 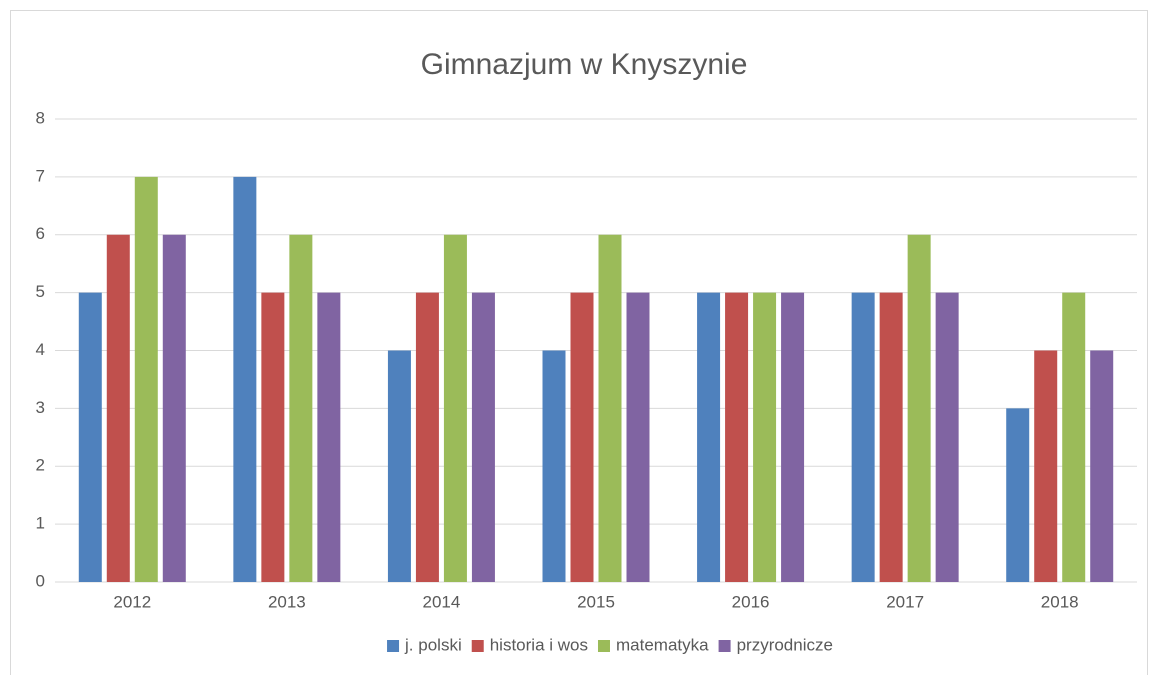 What do you see at coordinates (132, 601) in the screenshot?
I see `x-tick-label: 2012` at bounding box center [132, 601].